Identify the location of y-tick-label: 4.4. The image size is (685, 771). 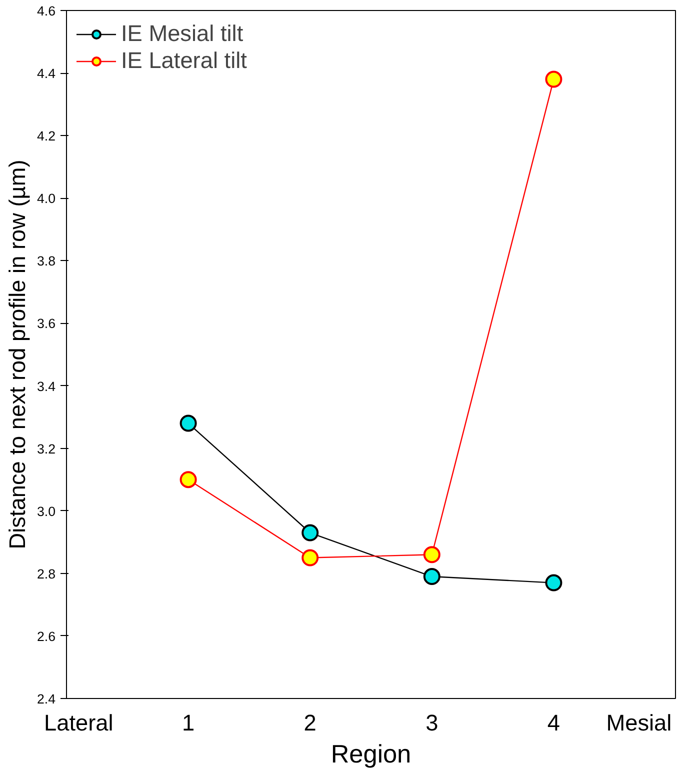
(46, 74).